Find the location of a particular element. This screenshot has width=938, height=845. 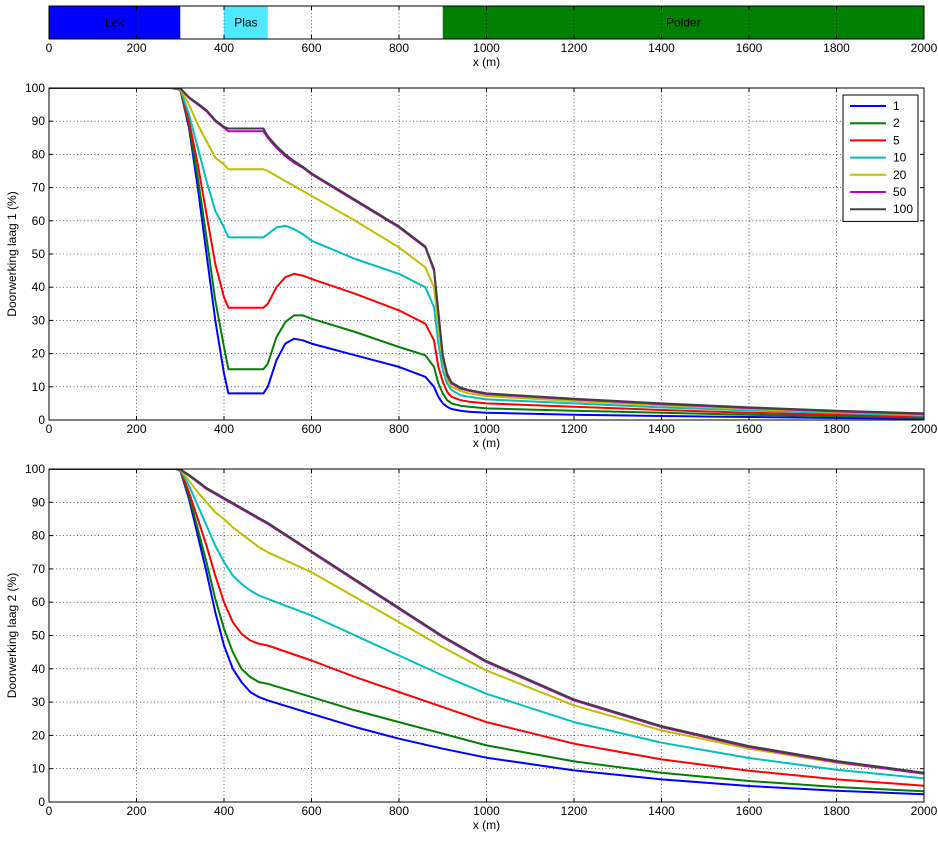

legend: 1 2 5 10 20 50 100 is located at coordinates (880, 158).